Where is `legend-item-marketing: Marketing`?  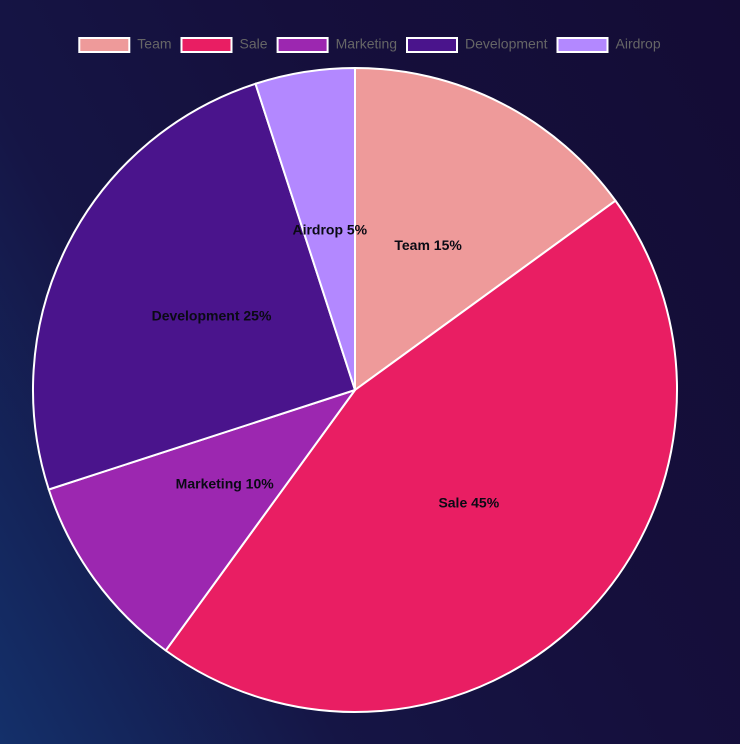 legend-item-marketing: Marketing is located at coordinates (336, 44).